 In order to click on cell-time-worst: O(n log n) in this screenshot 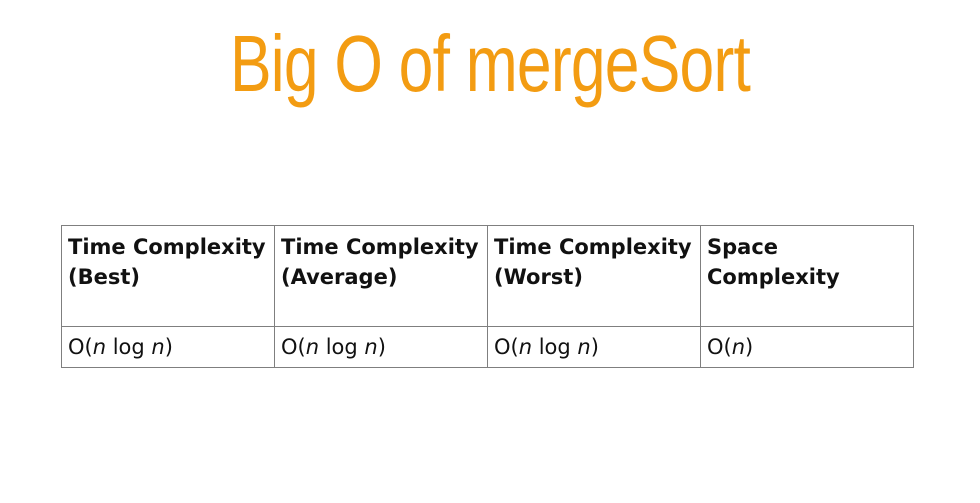, I will do `click(594, 347)`.